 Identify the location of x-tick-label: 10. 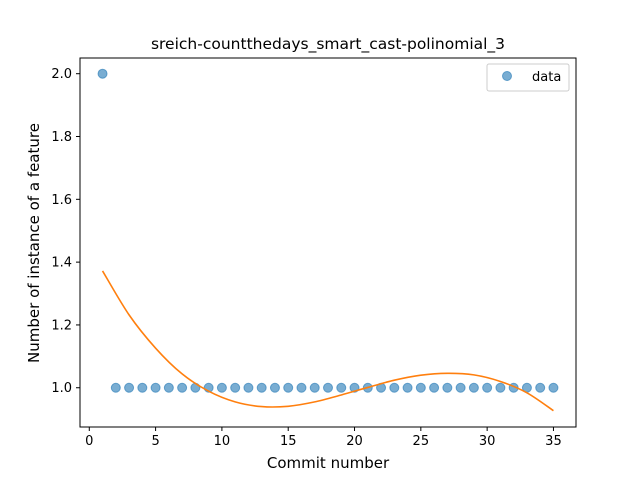
(222, 441).